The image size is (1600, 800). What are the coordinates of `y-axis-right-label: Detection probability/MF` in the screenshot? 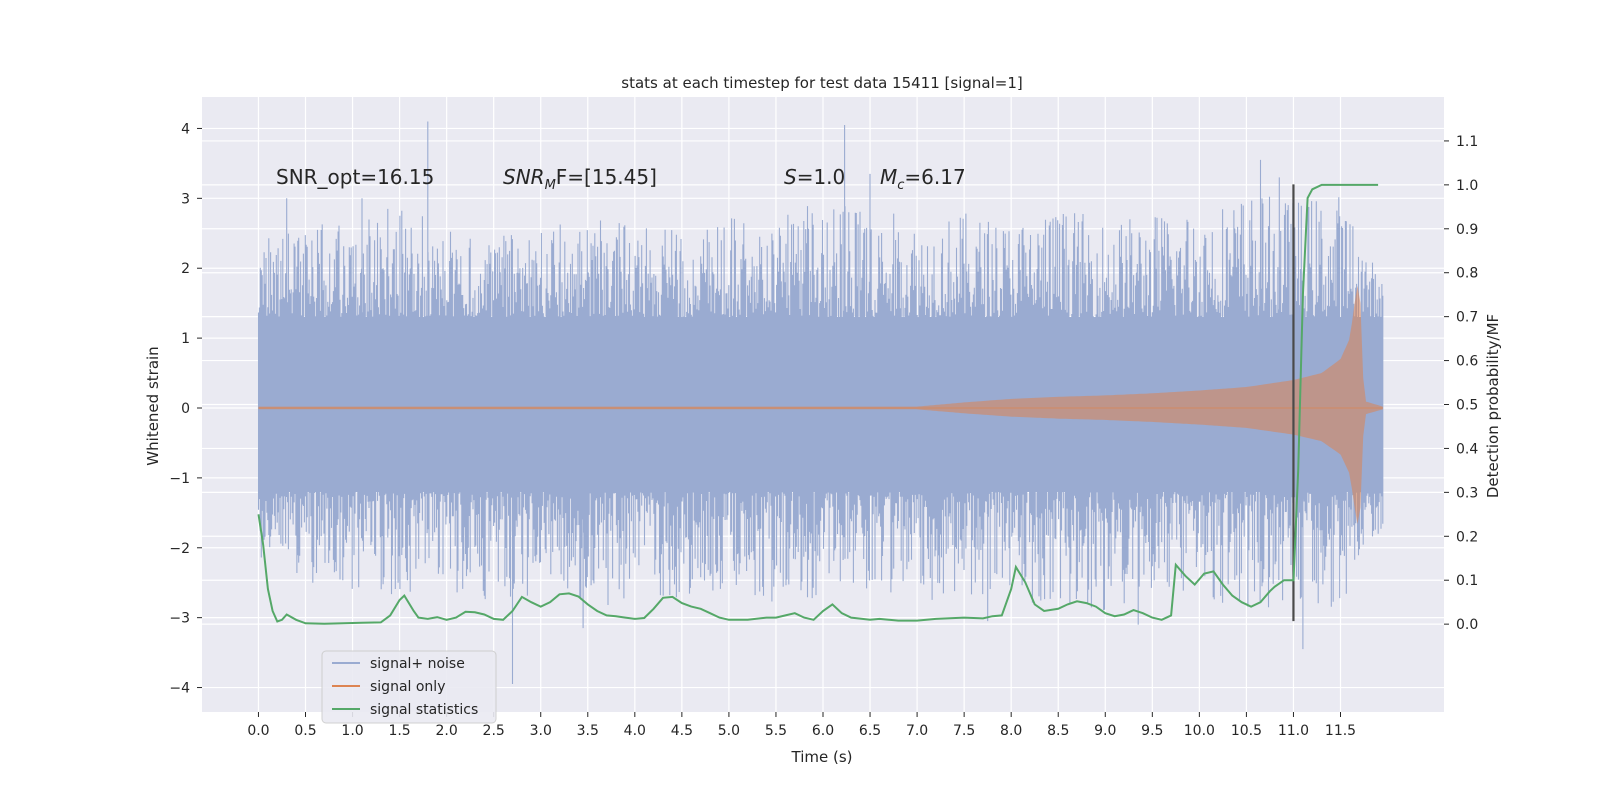 It's located at (1493, 406).